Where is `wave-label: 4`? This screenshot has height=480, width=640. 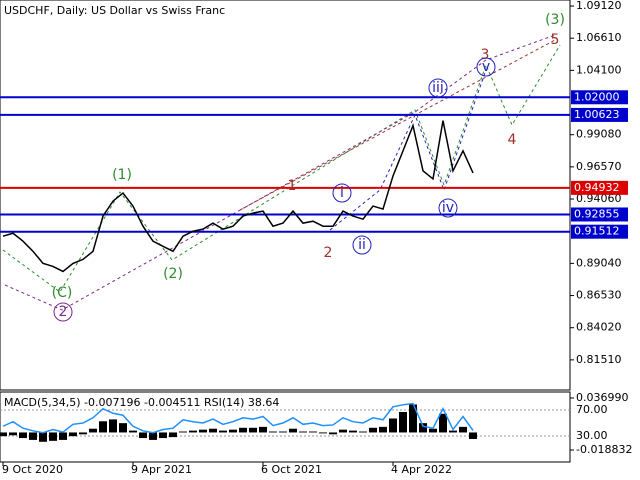
wave-label: 4 is located at coordinates (512, 140).